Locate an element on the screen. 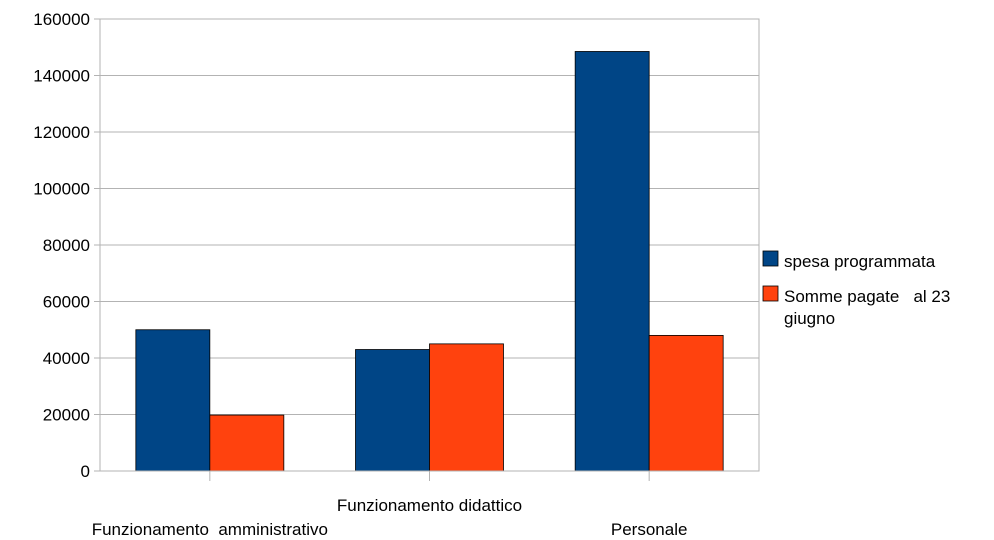  x-tick-label-1: Funzionamento didattico is located at coordinates (429, 505).